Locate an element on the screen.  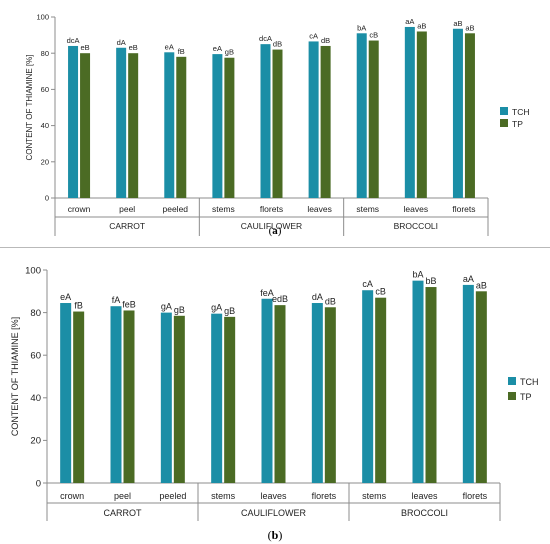
data-label: fA is located at coordinates (116, 300).